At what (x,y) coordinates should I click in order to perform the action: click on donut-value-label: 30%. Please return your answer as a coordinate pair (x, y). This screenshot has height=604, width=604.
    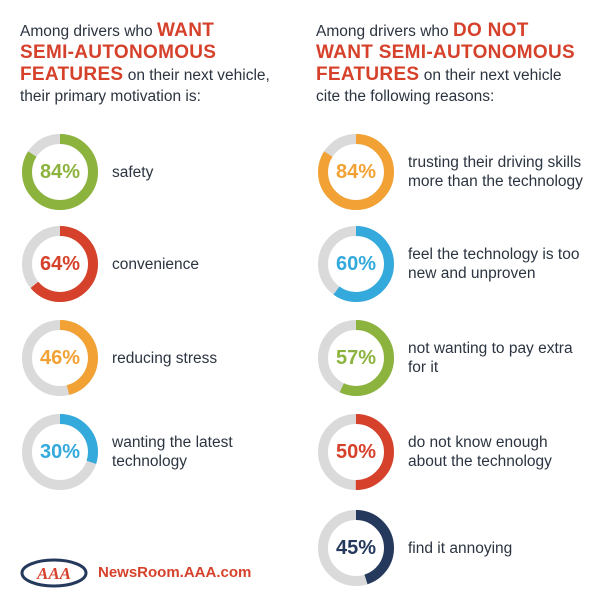
    Looking at the image, I should click on (60, 451).